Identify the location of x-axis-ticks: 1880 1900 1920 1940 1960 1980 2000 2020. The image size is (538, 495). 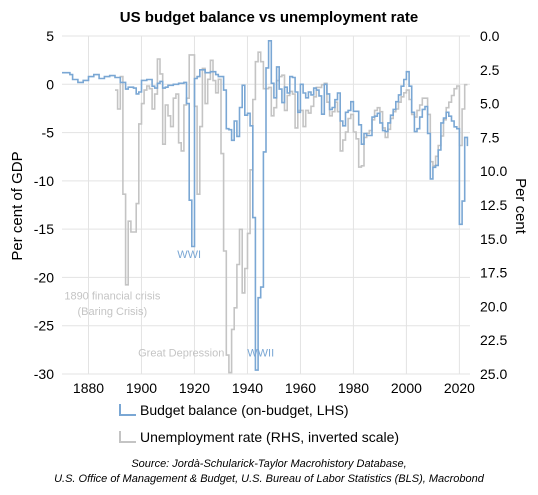
(274, 388).